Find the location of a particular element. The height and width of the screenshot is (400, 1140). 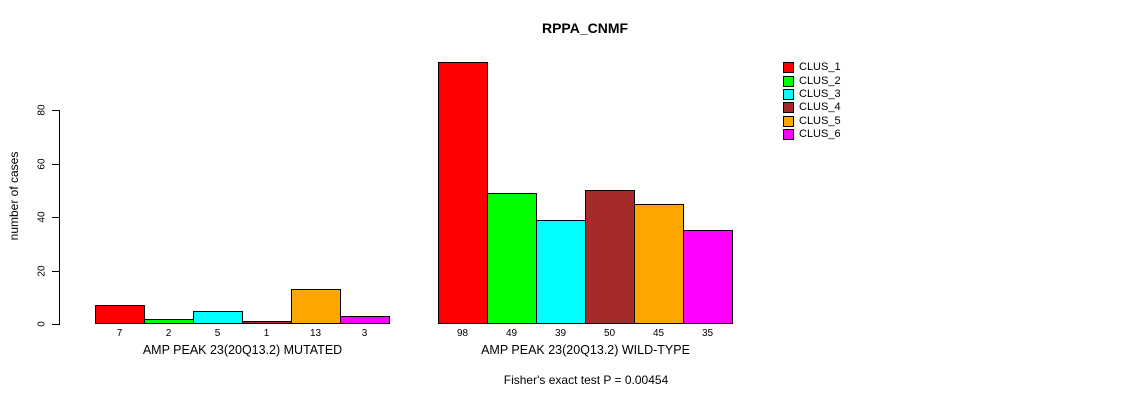

legend-item: CLUS_2 is located at coordinates (812, 80).